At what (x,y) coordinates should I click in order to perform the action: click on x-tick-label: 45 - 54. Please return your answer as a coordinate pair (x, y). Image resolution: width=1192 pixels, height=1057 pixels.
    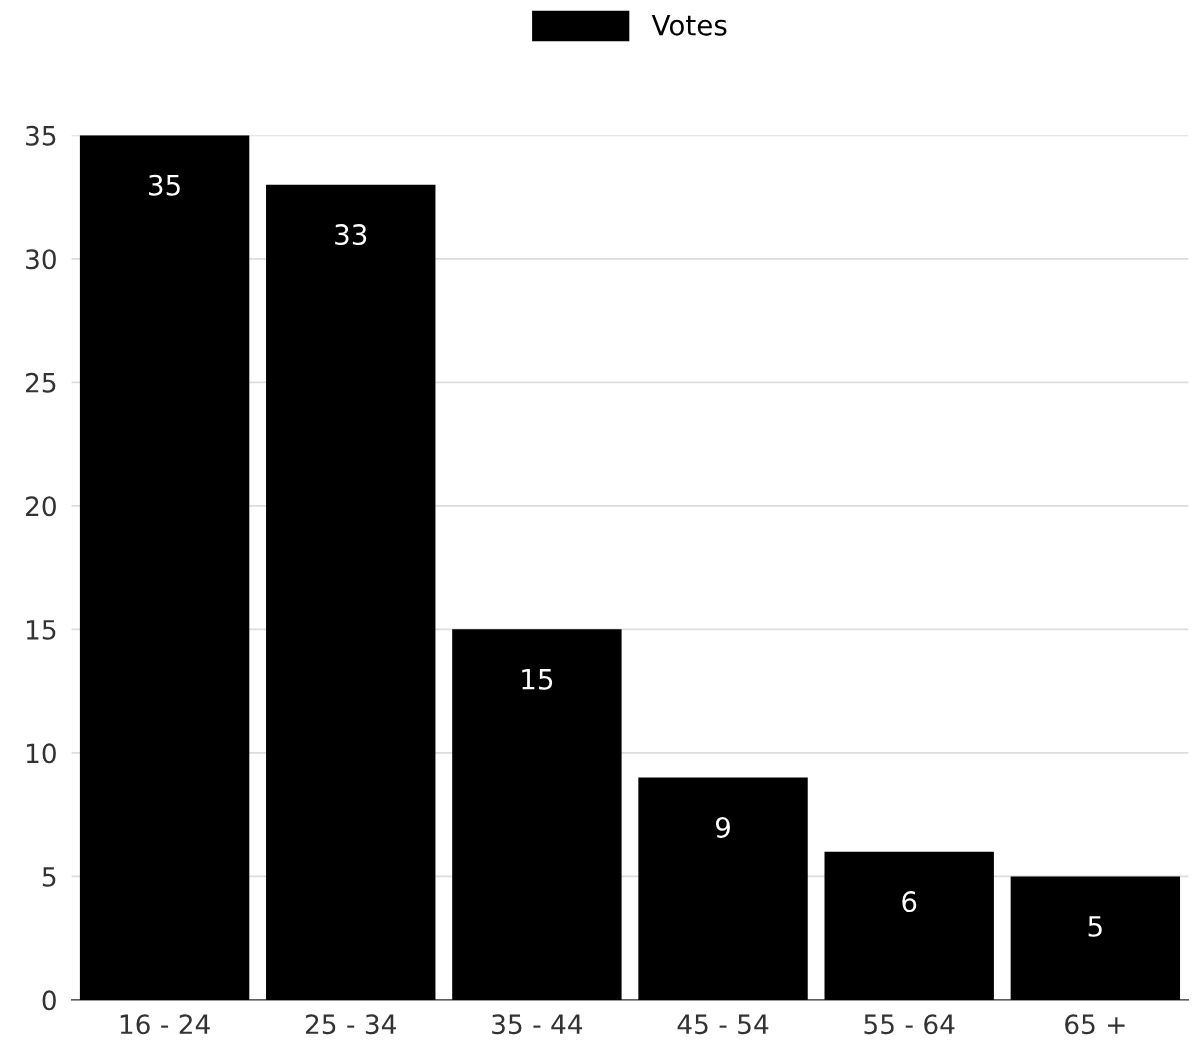
    Looking at the image, I should click on (723, 1024).